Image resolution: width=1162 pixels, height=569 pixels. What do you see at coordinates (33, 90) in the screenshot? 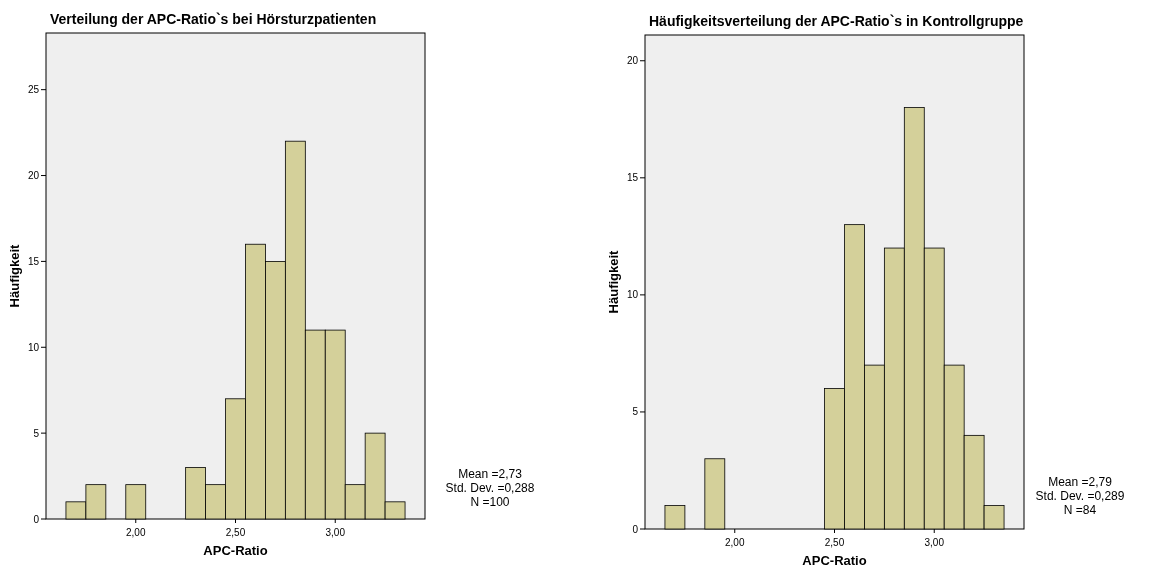
I see `y-tick-label: 25` at bounding box center [33, 90].